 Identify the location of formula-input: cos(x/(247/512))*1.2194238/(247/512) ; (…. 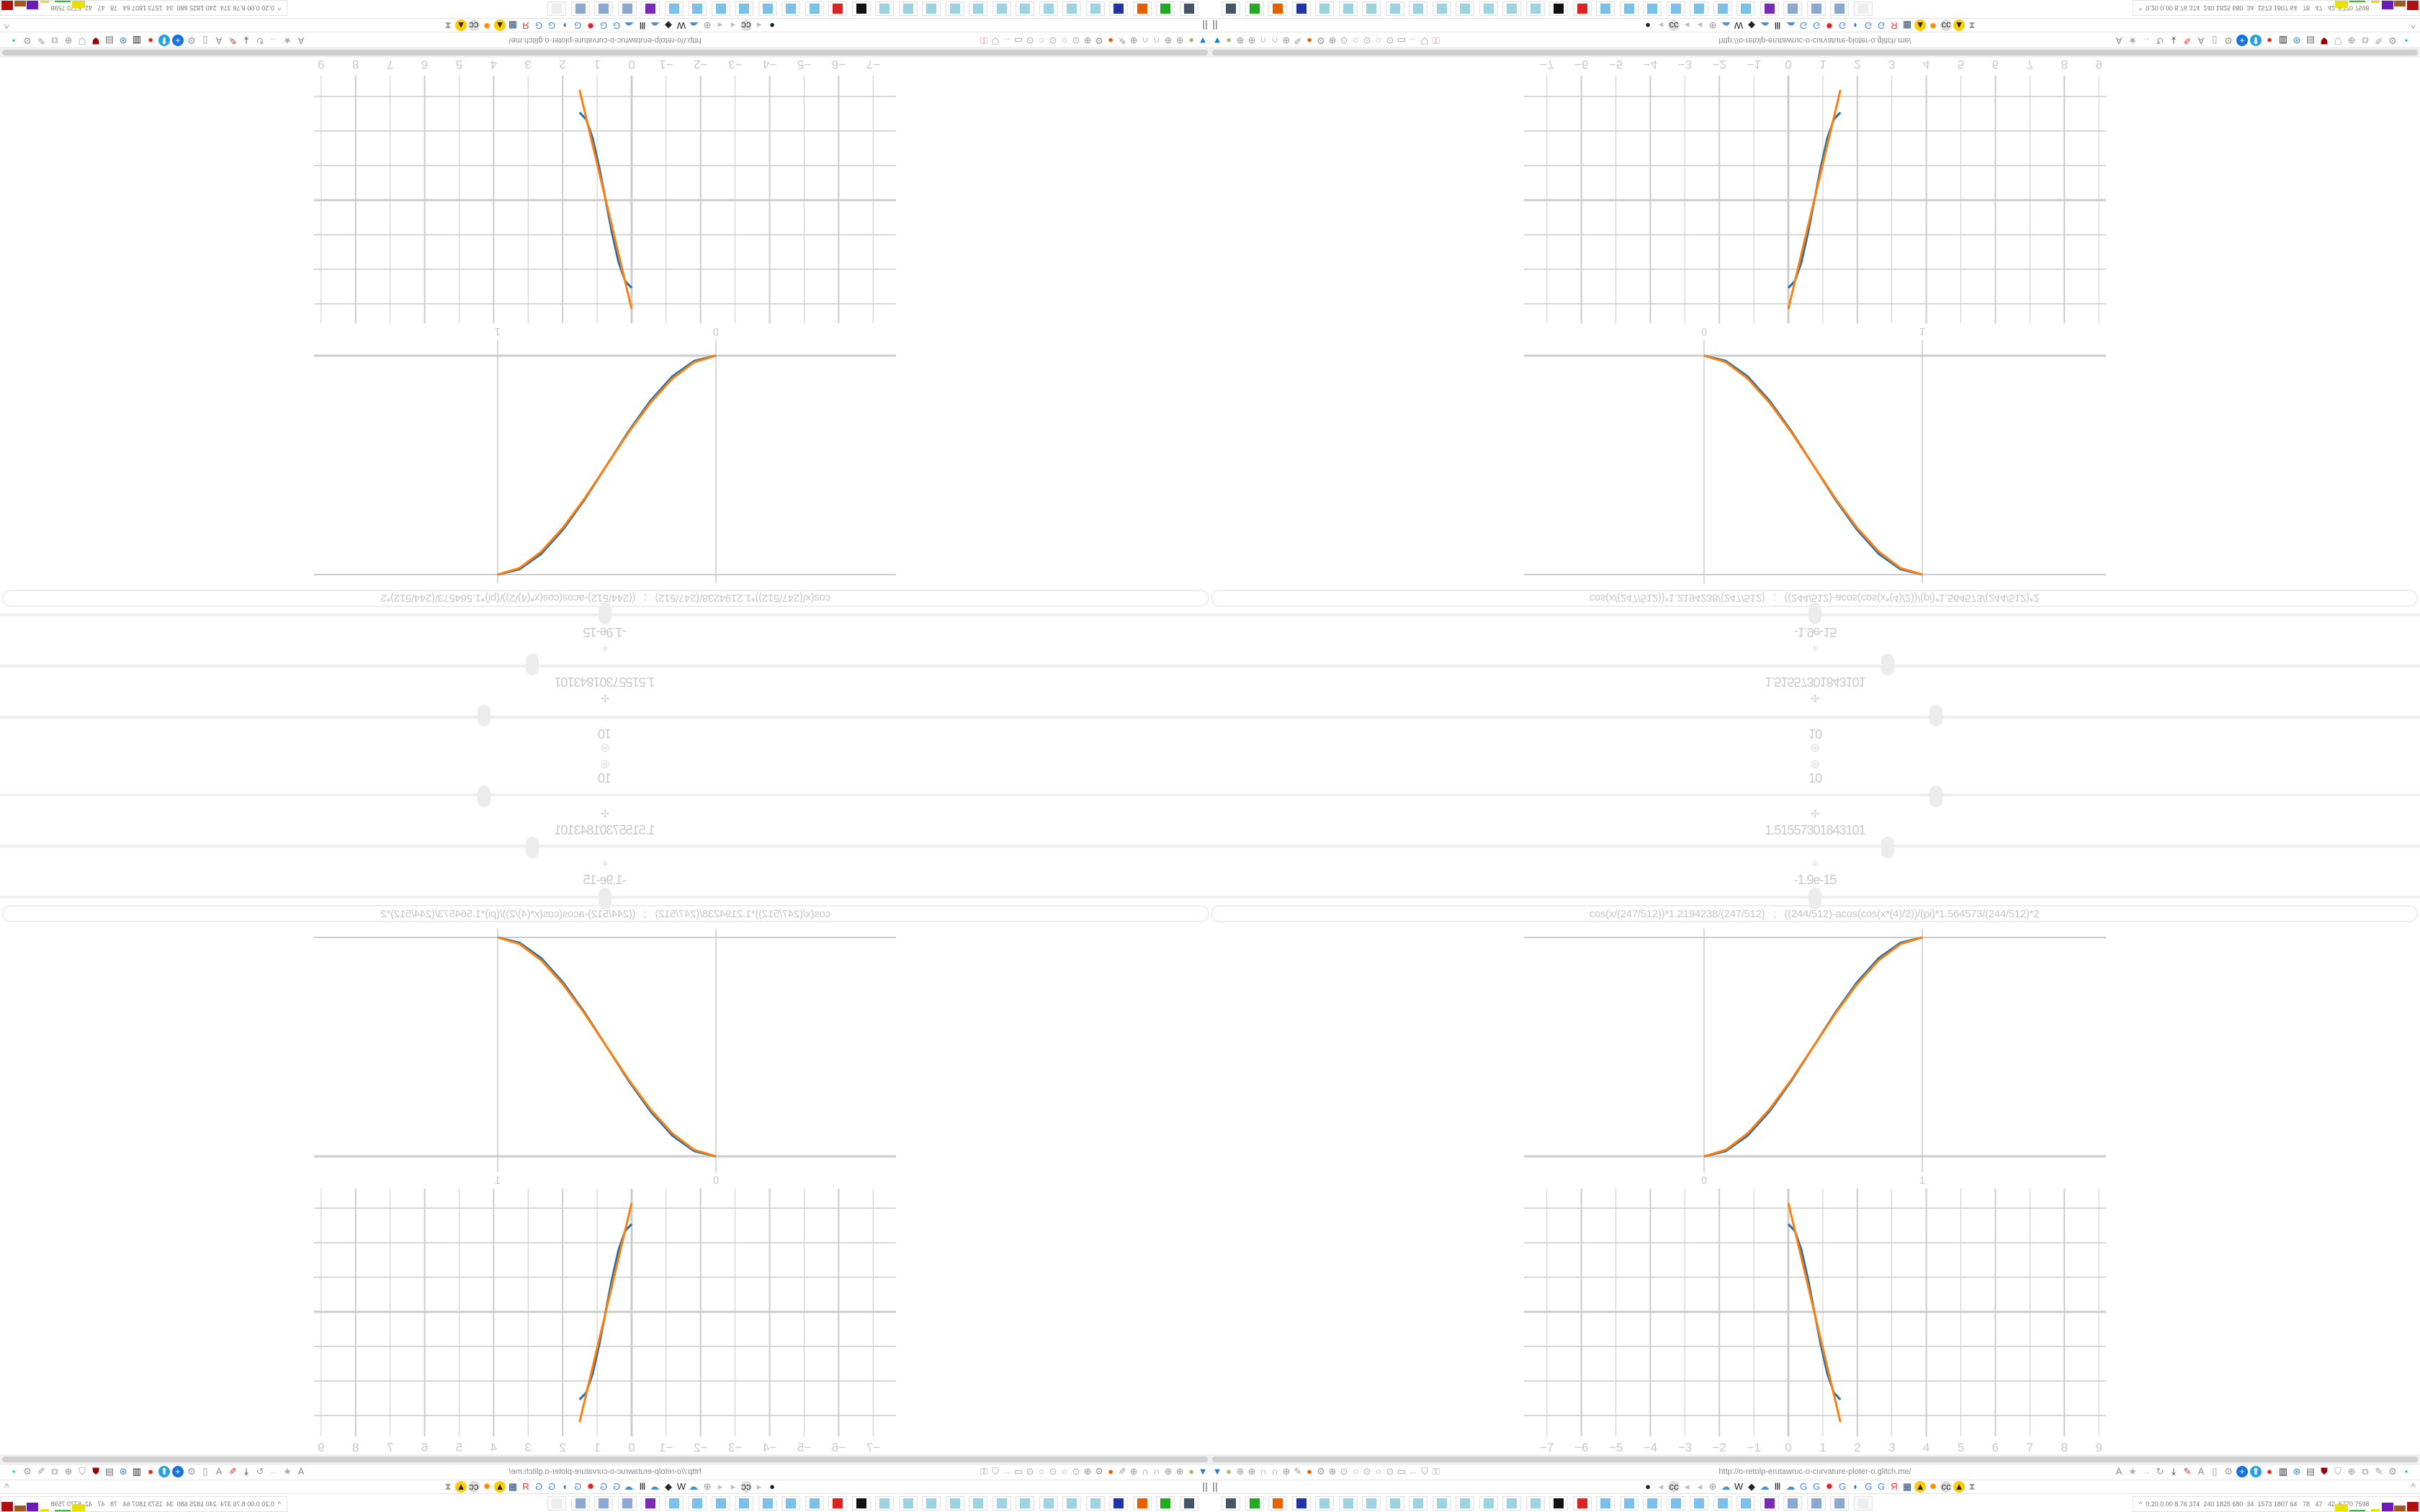
(1814, 598).